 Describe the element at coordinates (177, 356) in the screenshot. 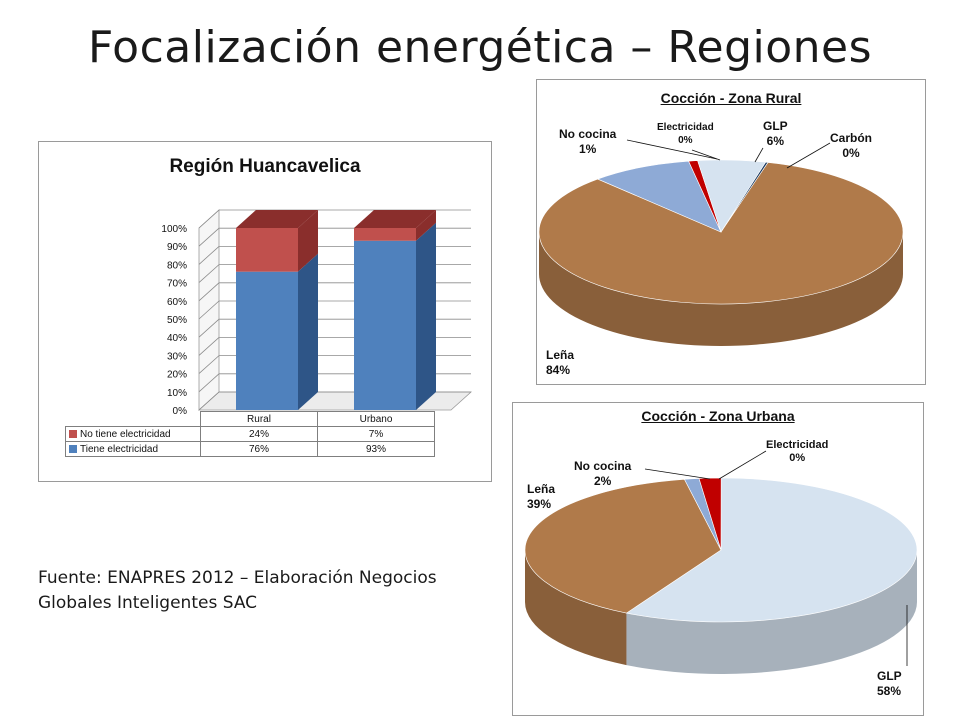

I see `y-tick-label: 30%` at that location.